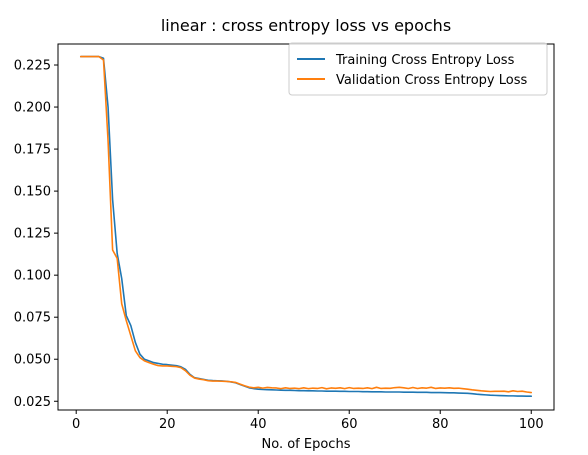 The width and height of the screenshot is (588, 455). What do you see at coordinates (440, 424) in the screenshot?
I see `x-tick-label: 80` at bounding box center [440, 424].